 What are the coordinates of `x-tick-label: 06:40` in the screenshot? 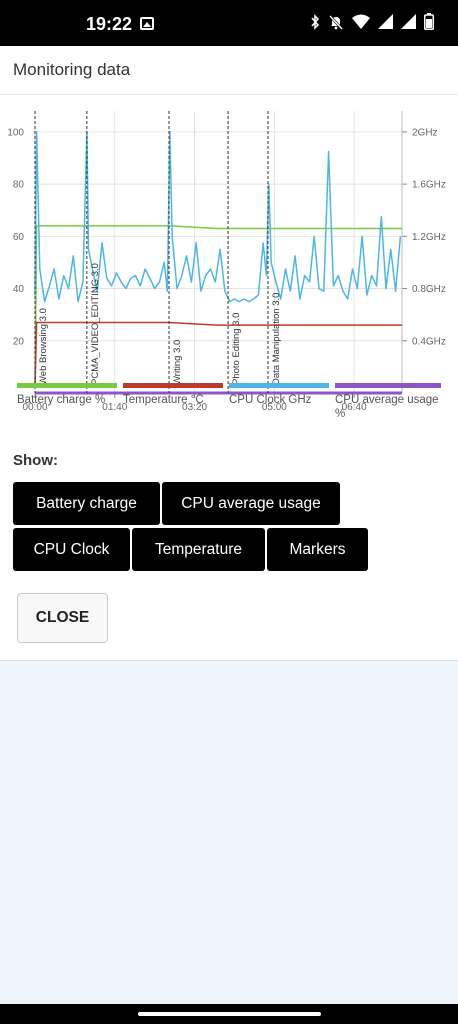 It's located at (354, 407).